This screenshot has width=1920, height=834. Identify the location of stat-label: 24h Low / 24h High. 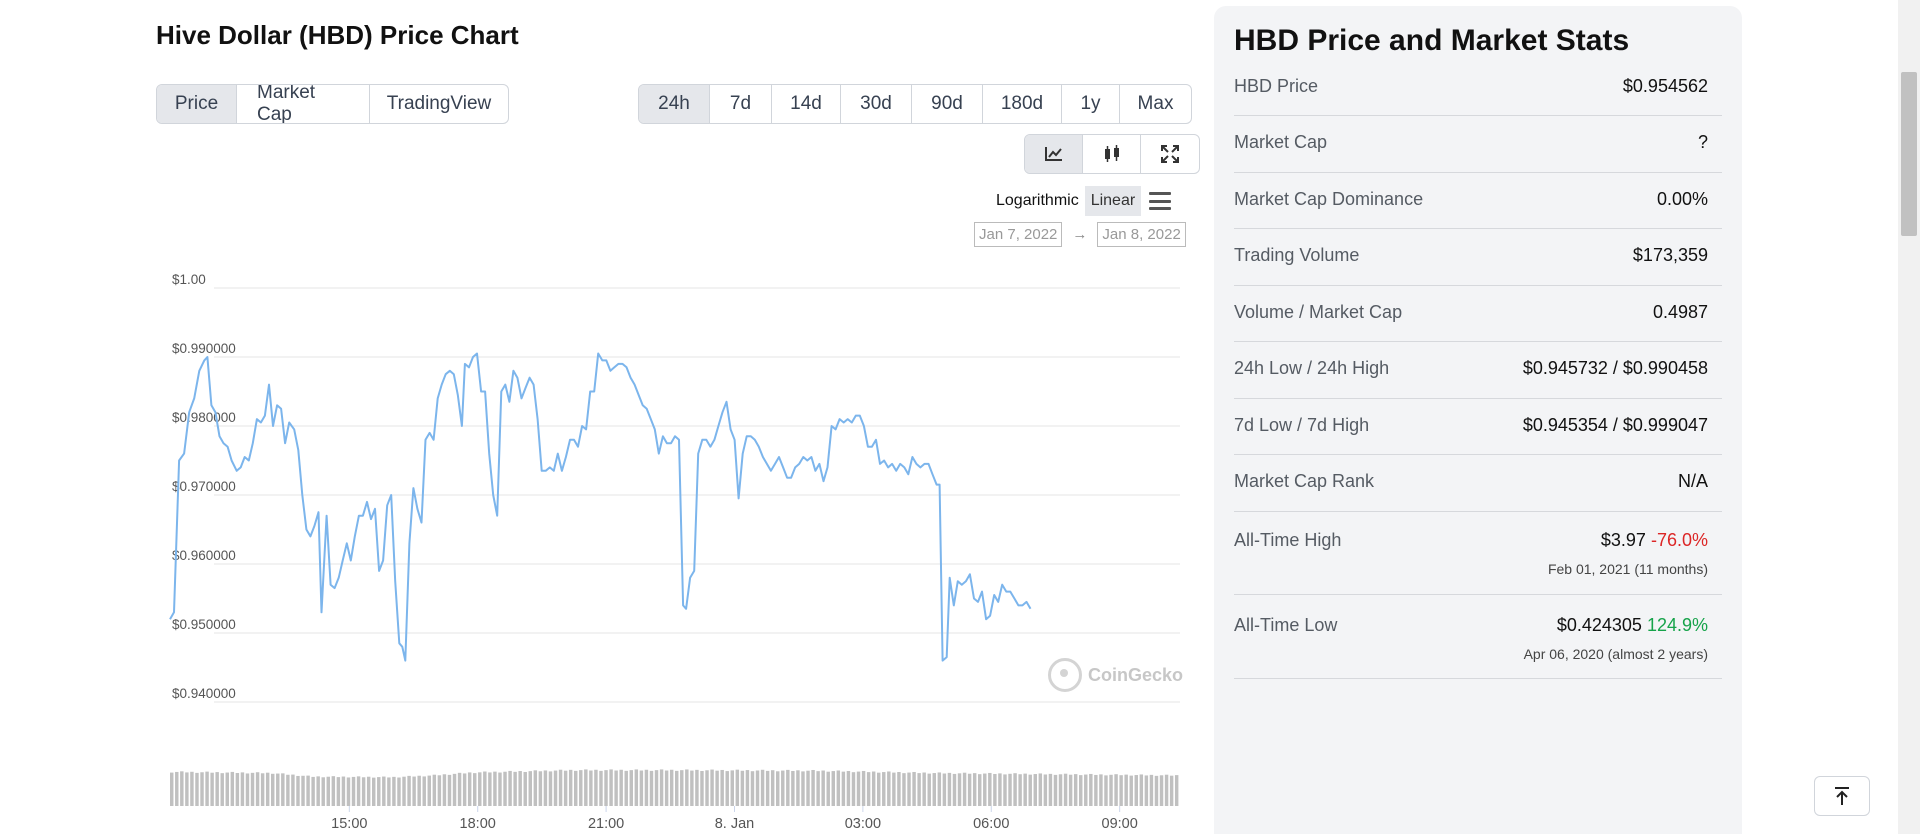
(1312, 368).